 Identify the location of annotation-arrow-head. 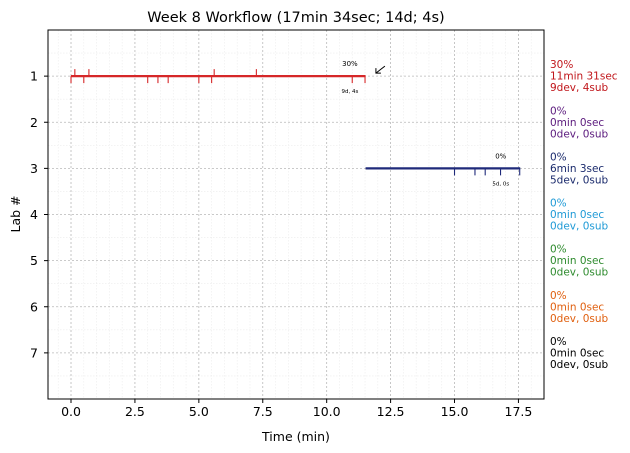
(378, 71).